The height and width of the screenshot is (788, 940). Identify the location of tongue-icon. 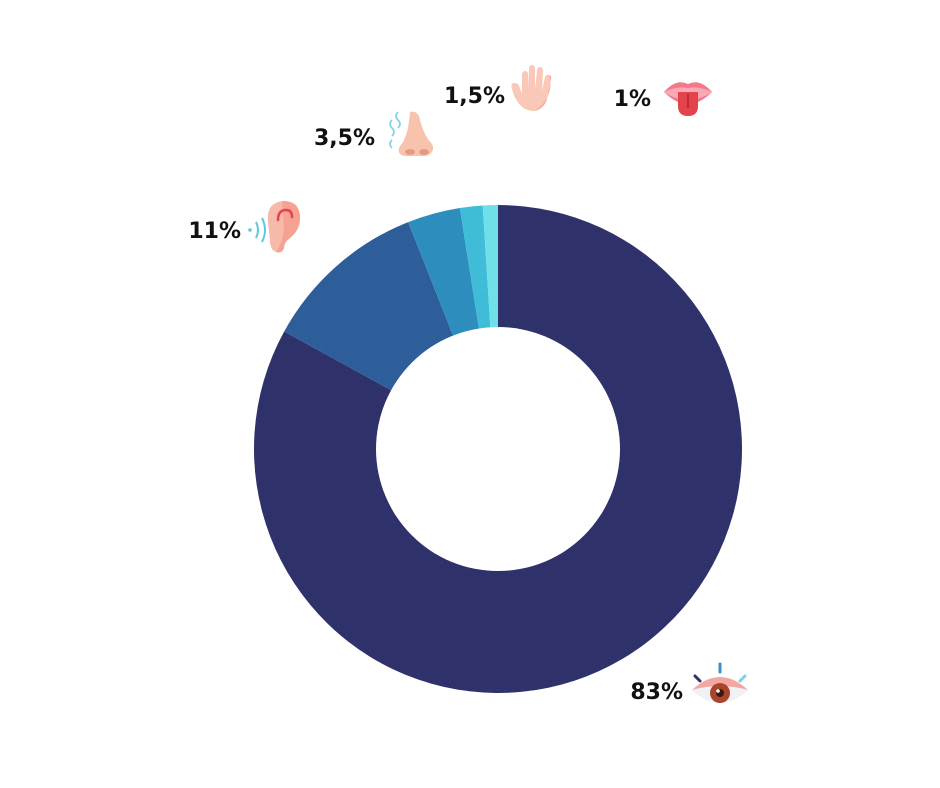
(688, 99).